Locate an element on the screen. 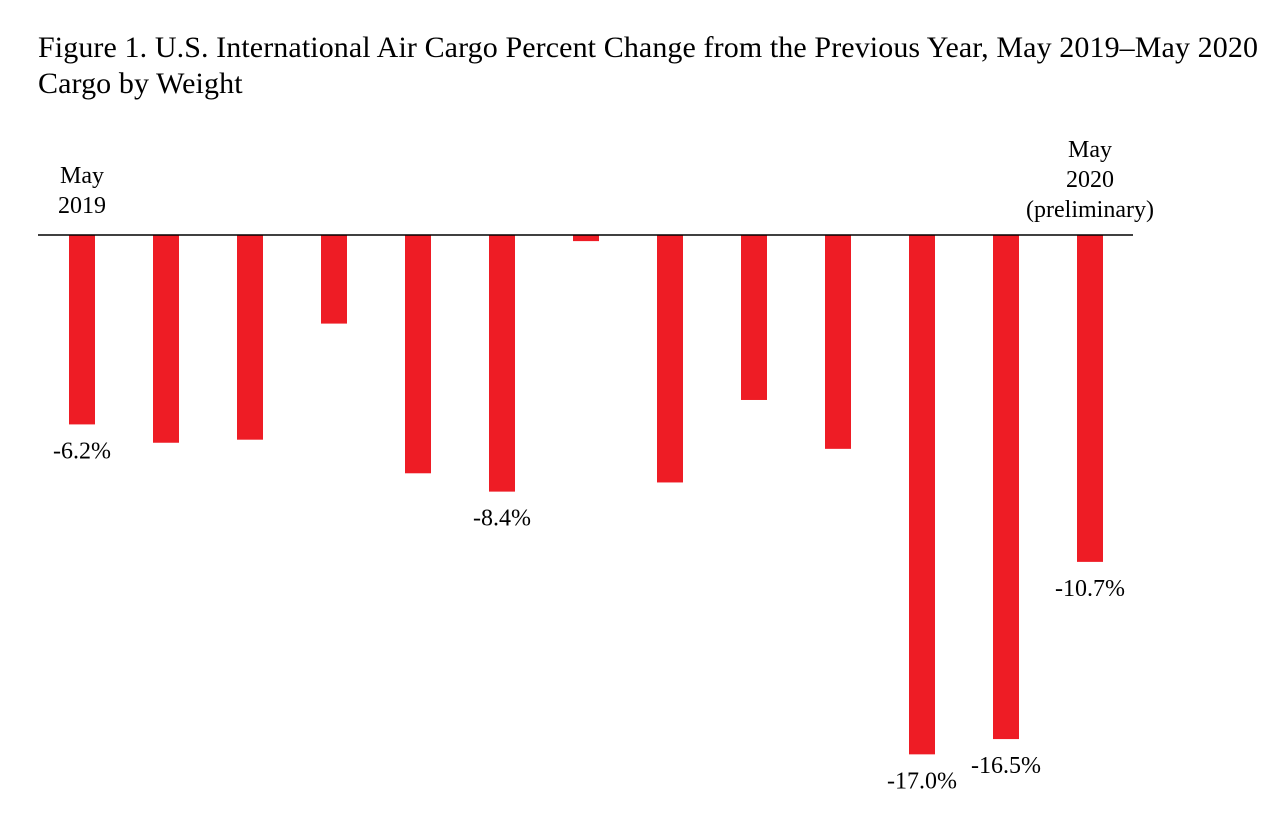 The height and width of the screenshot is (825, 1280). data-label-11: -16.5% is located at coordinates (1006, 766).